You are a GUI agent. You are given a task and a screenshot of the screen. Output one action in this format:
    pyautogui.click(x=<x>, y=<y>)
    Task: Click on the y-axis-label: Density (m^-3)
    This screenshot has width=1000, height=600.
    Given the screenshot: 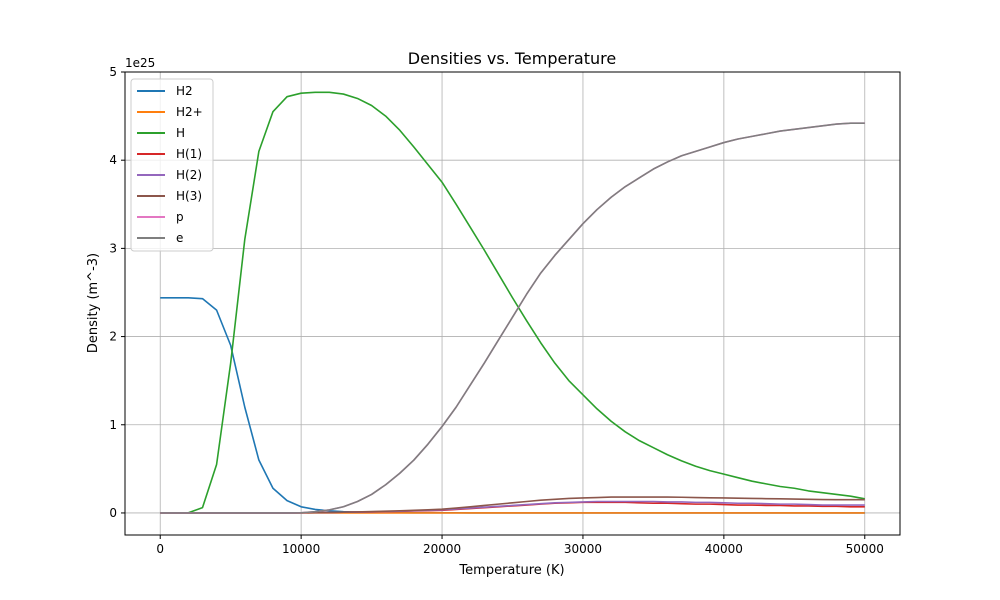 What is the action you would take?
    pyautogui.click(x=93, y=303)
    